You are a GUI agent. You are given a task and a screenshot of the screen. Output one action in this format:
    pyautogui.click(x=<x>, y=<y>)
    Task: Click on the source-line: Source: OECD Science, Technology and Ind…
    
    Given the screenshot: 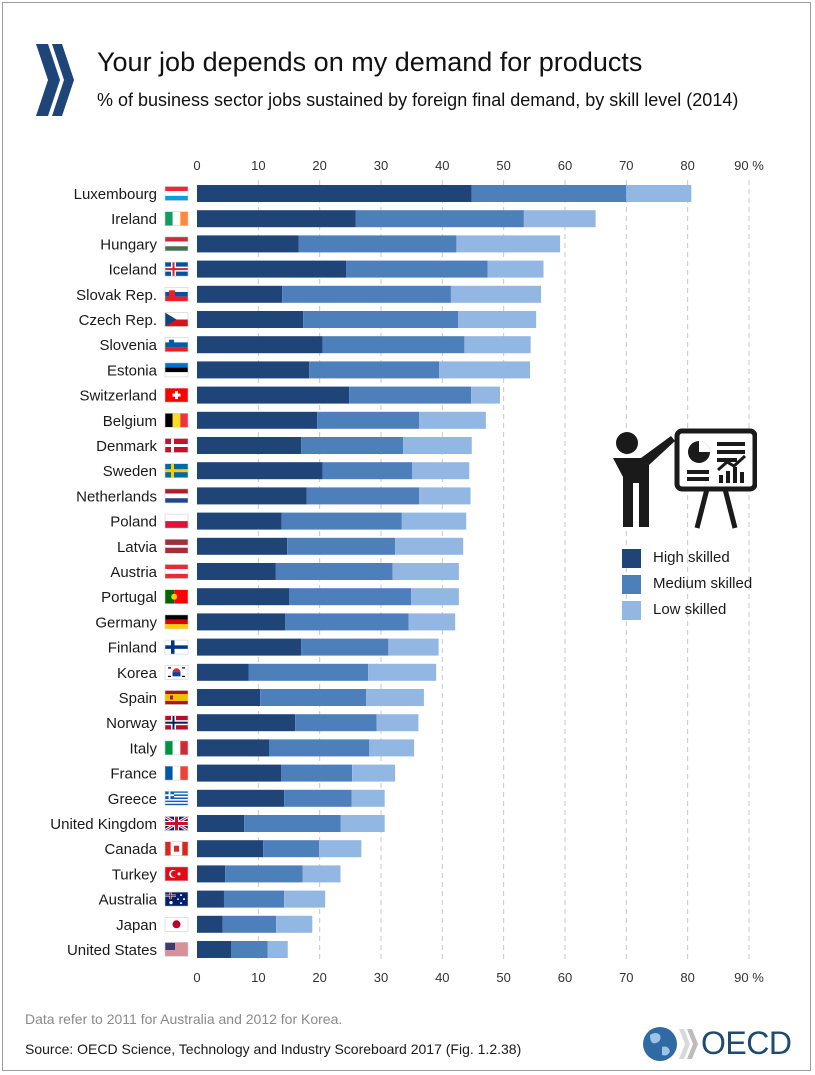 What is the action you would take?
    pyautogui.click(x=273, y=1049)
    